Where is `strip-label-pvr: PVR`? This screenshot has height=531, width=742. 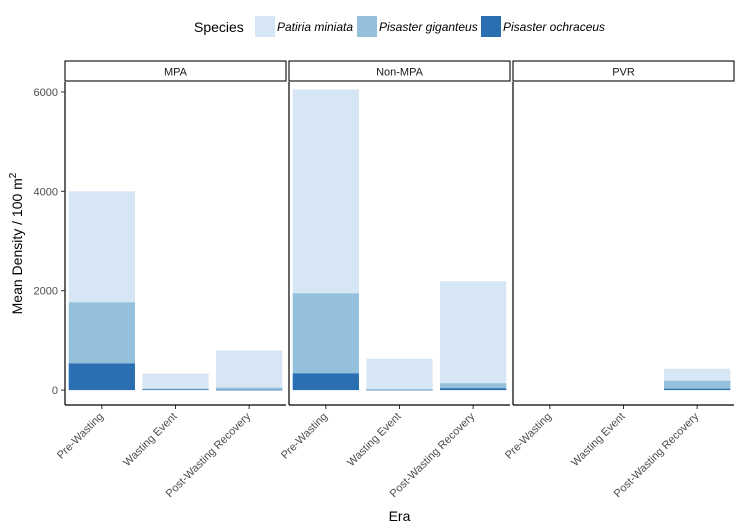
strip-label-pvr: PVR is located at coordinates (623, 73).